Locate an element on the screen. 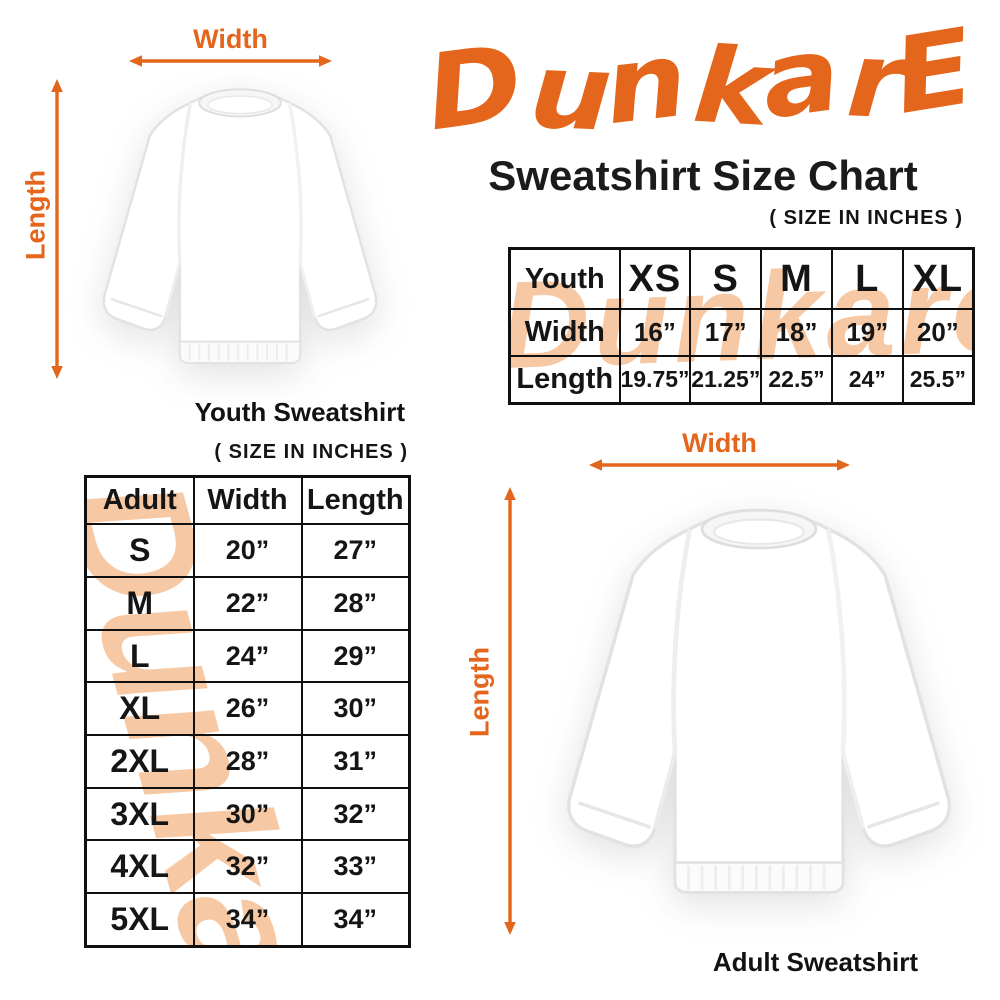 This screenshot has width=1000, height=1000. value-cell: 31” is located at coordinates (355, 761).